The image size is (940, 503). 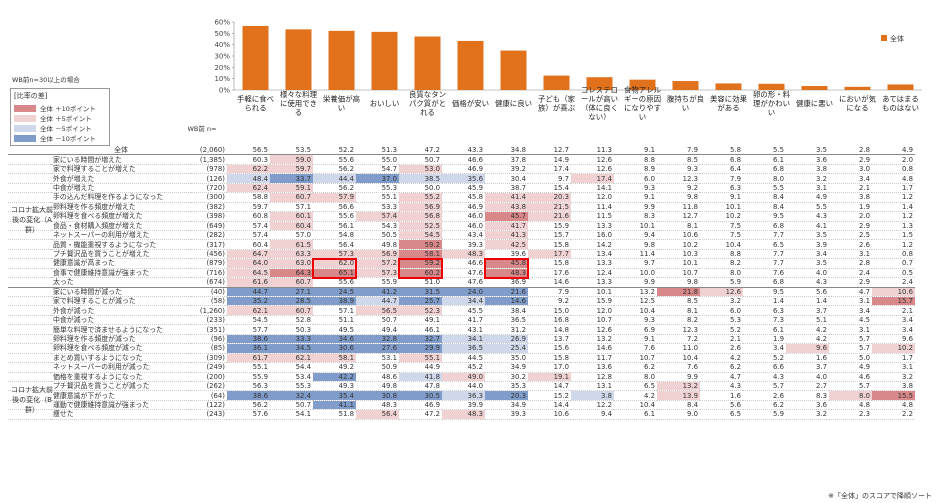 I want to click on value-cell: 44.5, so click(x=463, y=358).